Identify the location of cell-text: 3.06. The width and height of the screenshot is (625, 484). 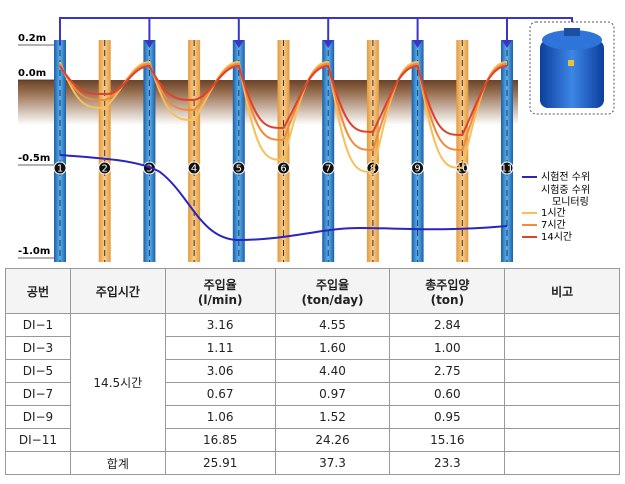
(220, 371).